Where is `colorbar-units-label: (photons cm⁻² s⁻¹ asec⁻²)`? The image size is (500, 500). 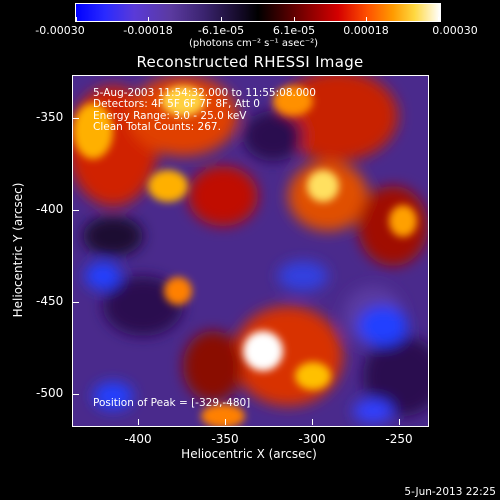
colorbar-units-label: (photons cm⁻² s⁻¹ asec⁻²) is located at coordinates (254, 43).